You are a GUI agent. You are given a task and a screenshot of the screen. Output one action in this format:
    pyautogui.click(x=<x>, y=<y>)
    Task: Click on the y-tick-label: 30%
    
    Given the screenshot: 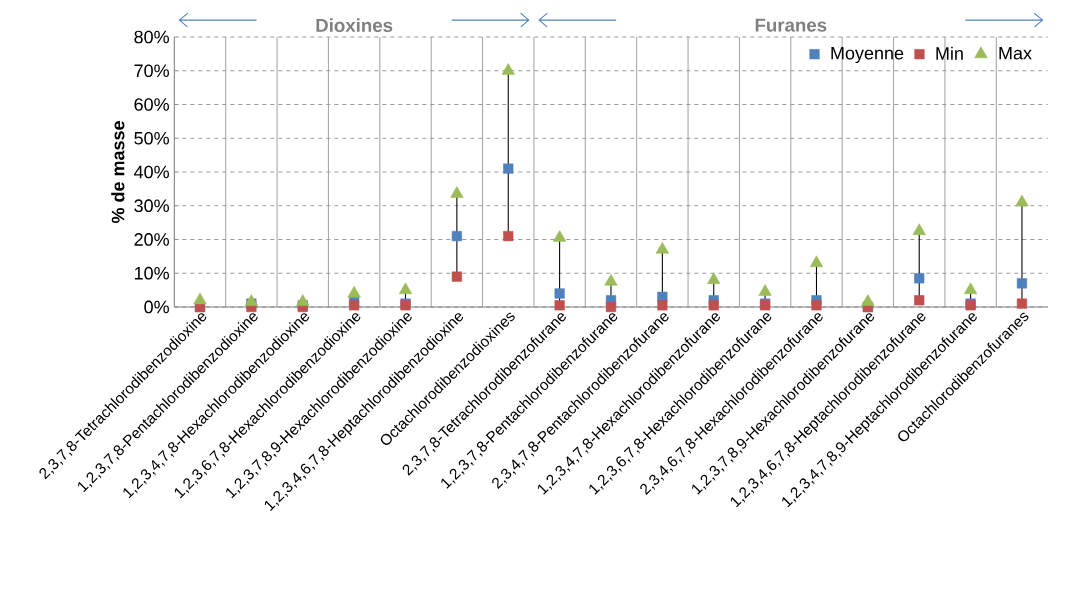 What is the action you would take?
    pyautogui.click(x=151, y=206)
    